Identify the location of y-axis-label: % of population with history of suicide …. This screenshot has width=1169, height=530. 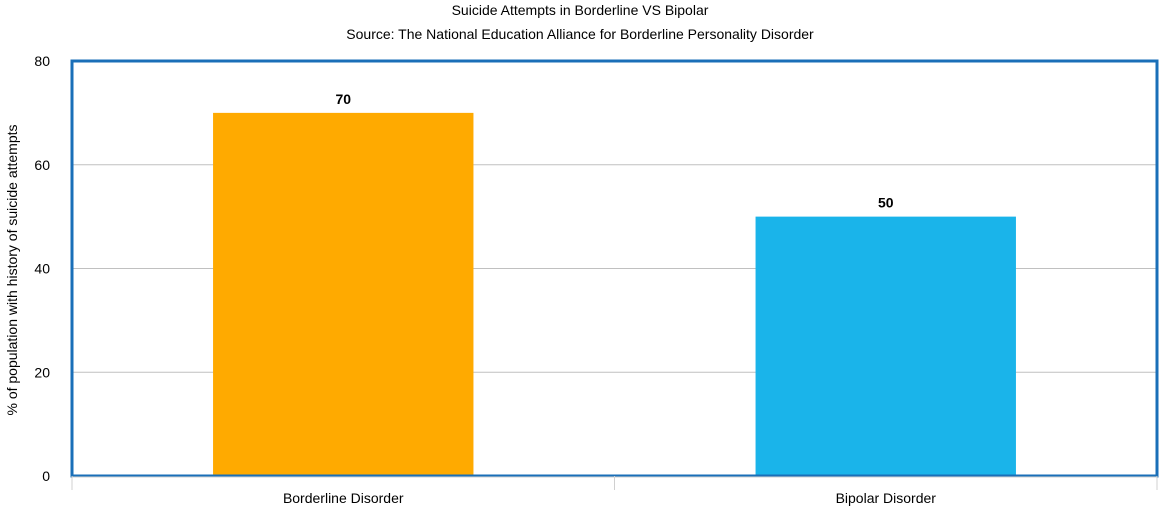
(12, 269).